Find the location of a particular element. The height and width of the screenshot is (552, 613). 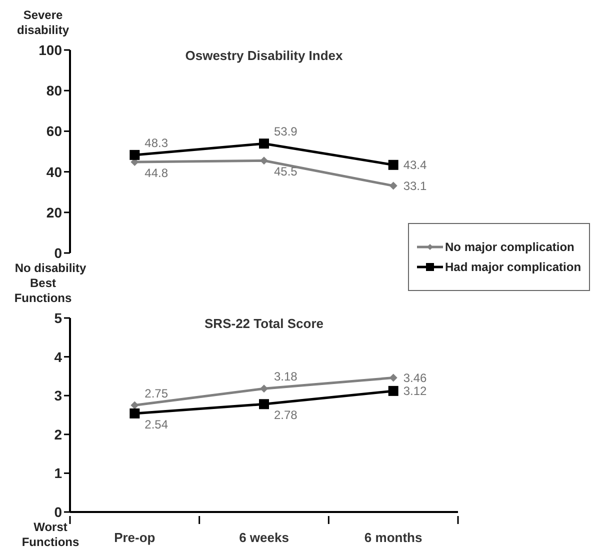

y-tick-label: 1 is located at coordinates (58, 473).